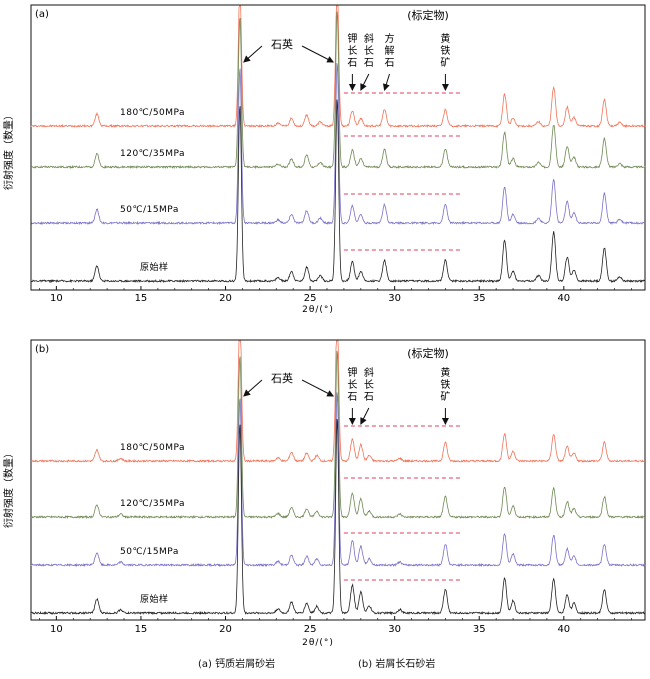 This screenshot has height=679, width=650. I want to click on mineral-label-b-2: 矿, so click(445, 396).